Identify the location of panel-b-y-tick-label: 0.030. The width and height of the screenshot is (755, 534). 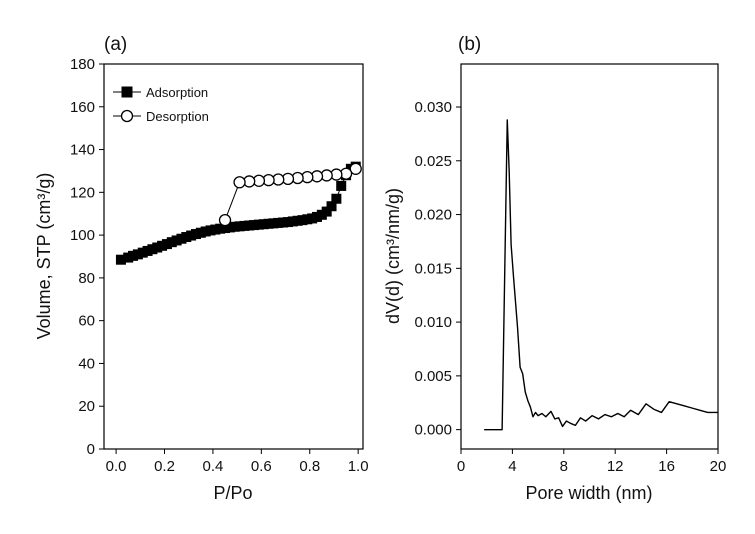
(433, 107).